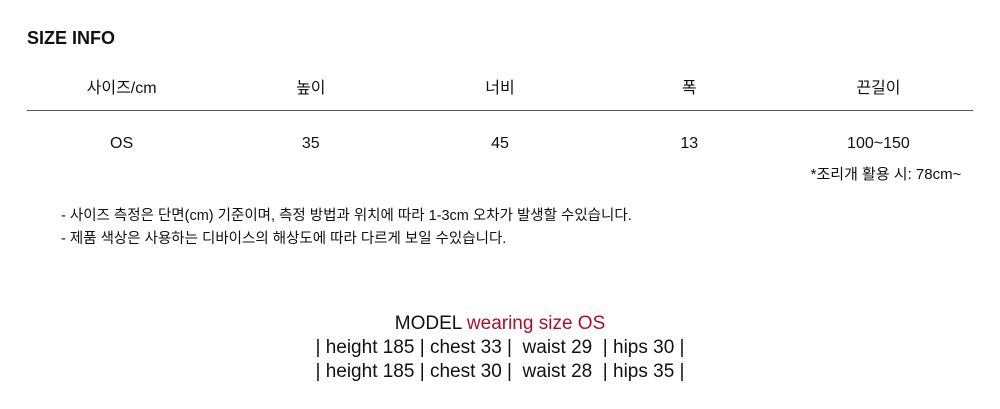 The height and width of the screenshot is (409, 1000). I want to click on cell-width: 45, so click(500, 143).